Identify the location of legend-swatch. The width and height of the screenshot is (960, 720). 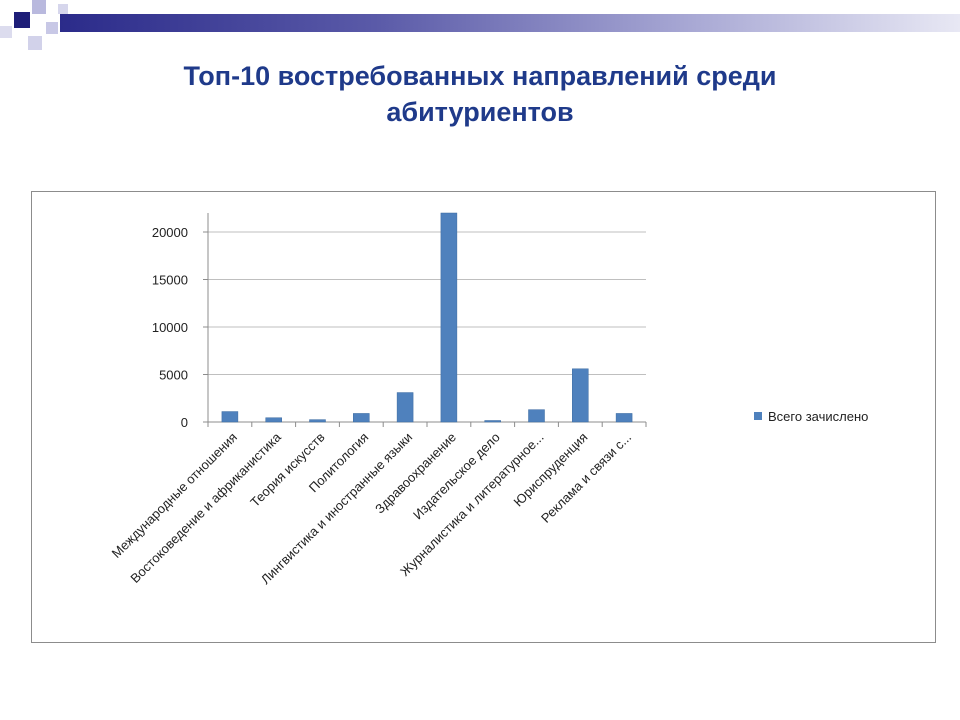
(758, 416).